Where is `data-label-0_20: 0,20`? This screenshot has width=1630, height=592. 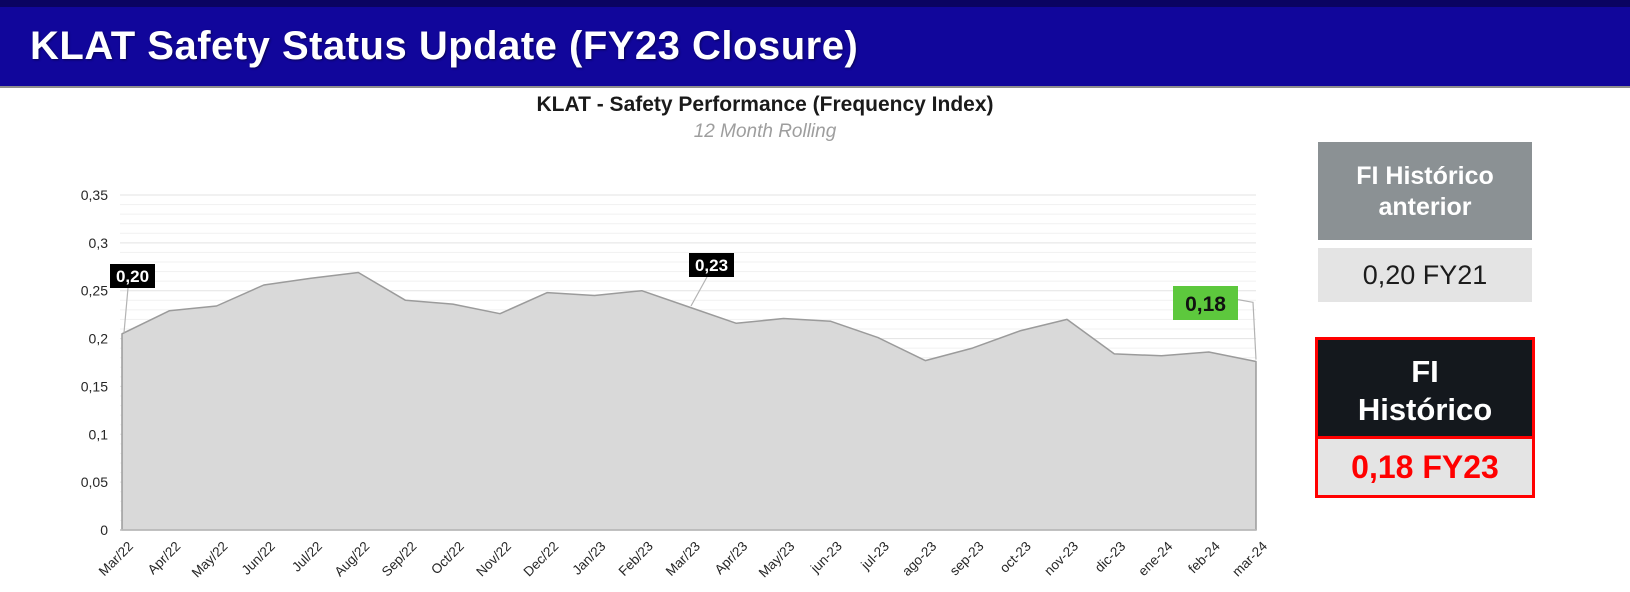
data-label-0_20: 0,20 is located at coordinates (132, 298).